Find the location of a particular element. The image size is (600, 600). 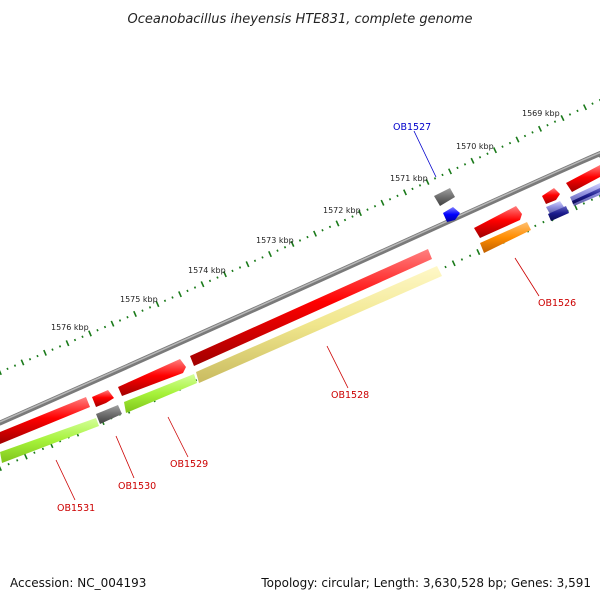

scale-tick-label: 1575 kbp is located at coordinates (139, 299).